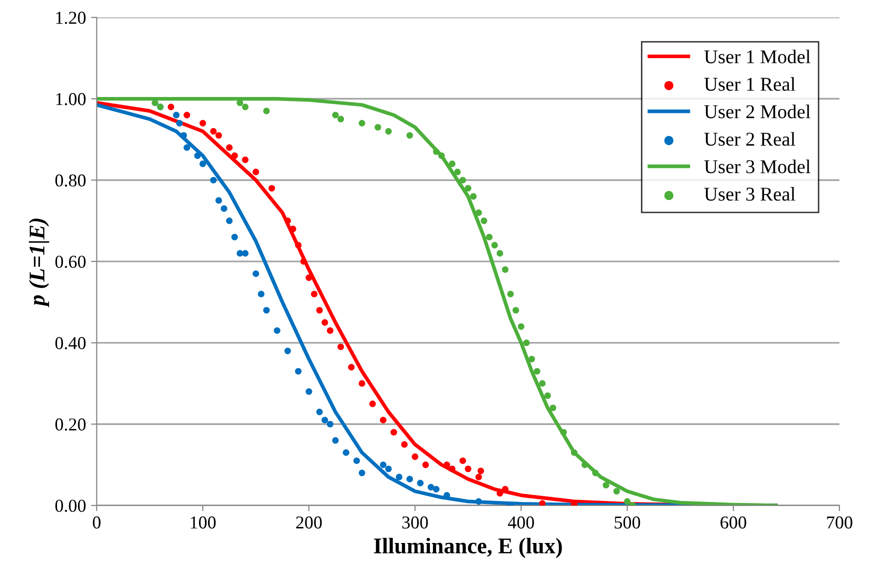  Describe the element at coordinates (839, 522) in the screenshot. I see `x-tick-label: 700` at that location.